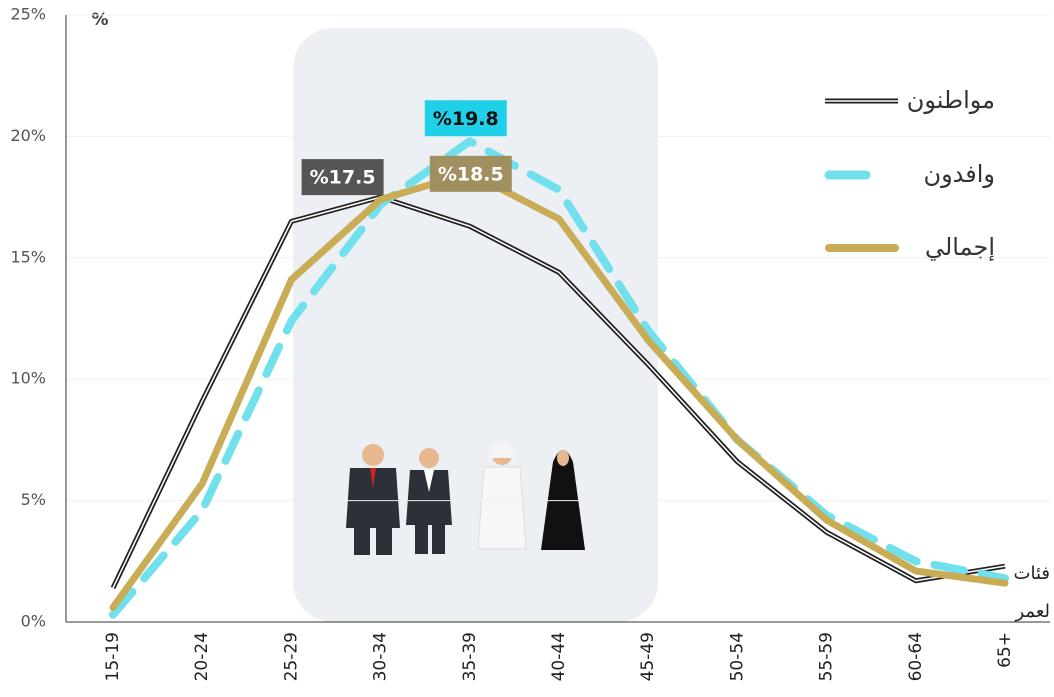  Describe the element at coordinates (33, 499) in the screenshot. I see `y-tick-label: 5%` at that location.